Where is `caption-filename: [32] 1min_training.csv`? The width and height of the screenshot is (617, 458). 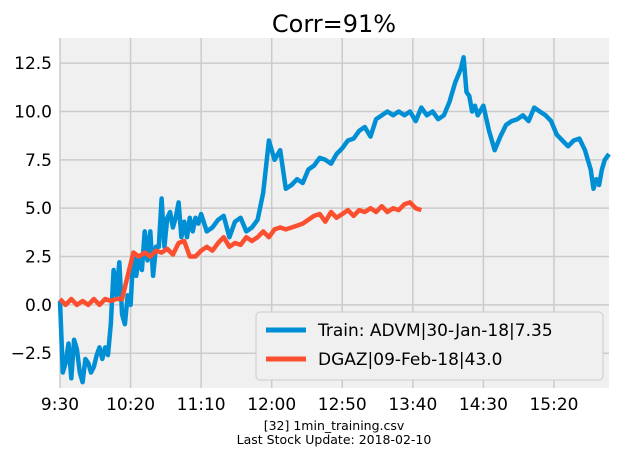 caption-filename: [32] 1min_training.csv is located at coordinates (334, 425).